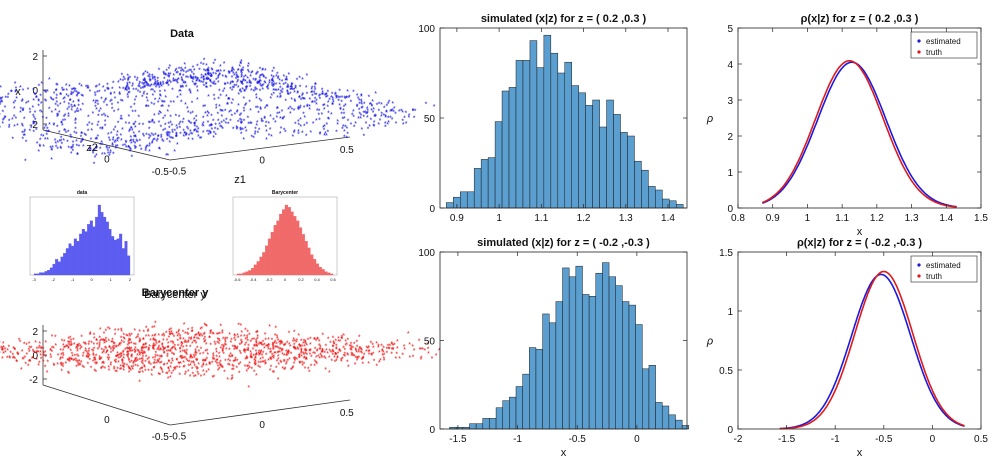  What do you see at coordinates (347, 150) in the screenshot?
I see `data-3d-z1-tick-label: 0.5` at bounding box center [347, 150].